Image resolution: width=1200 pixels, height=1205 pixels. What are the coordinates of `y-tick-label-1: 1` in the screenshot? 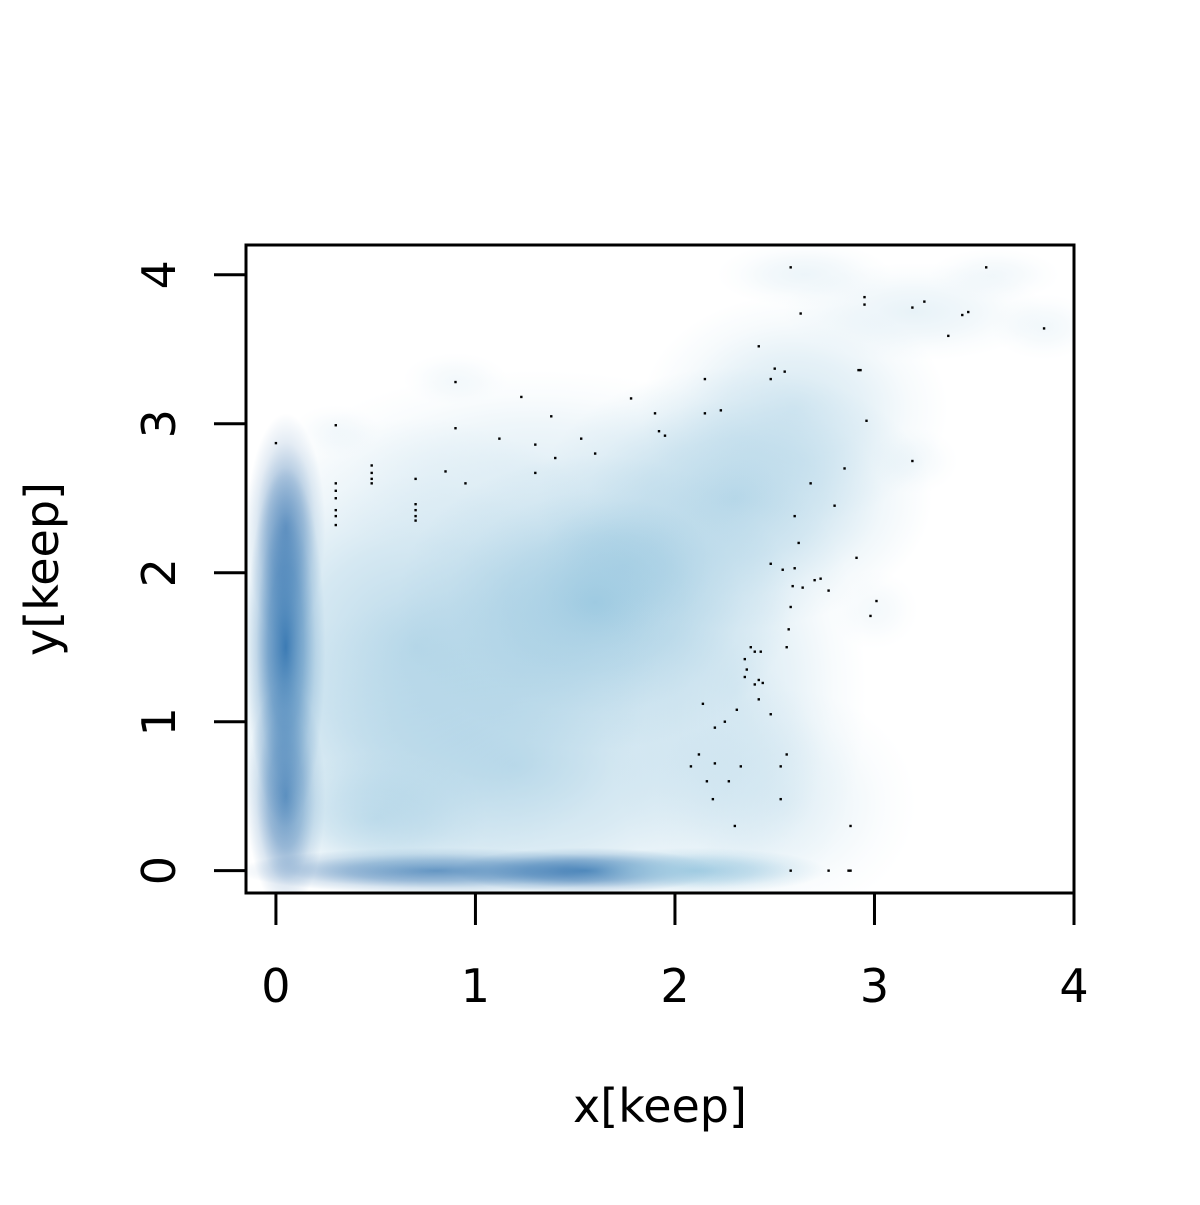 It's located at (159, 721).